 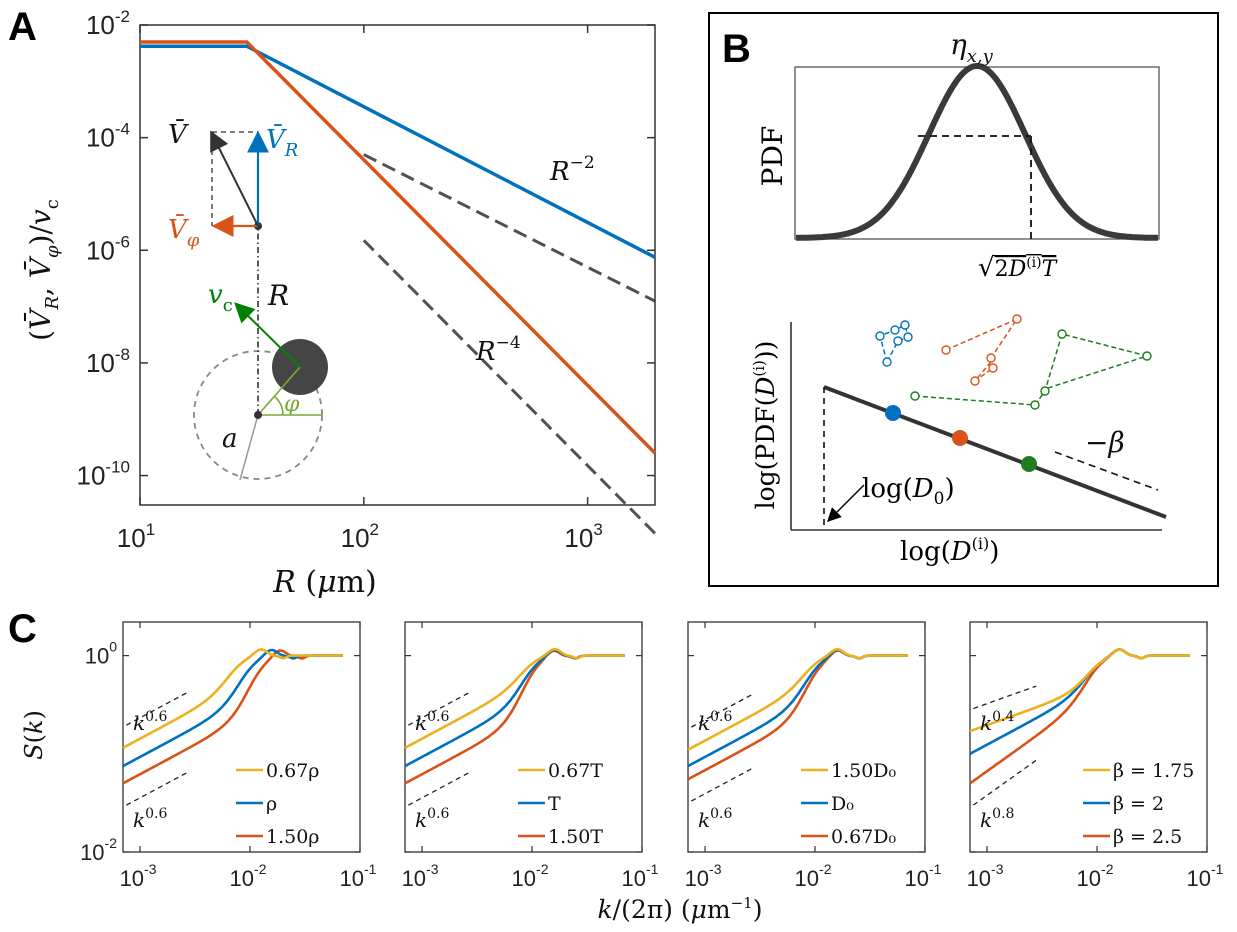 What do you see at coordinates (846, 503) in the screenshot?
I see `cutoff-arrow` at bounding box center [846, 503].